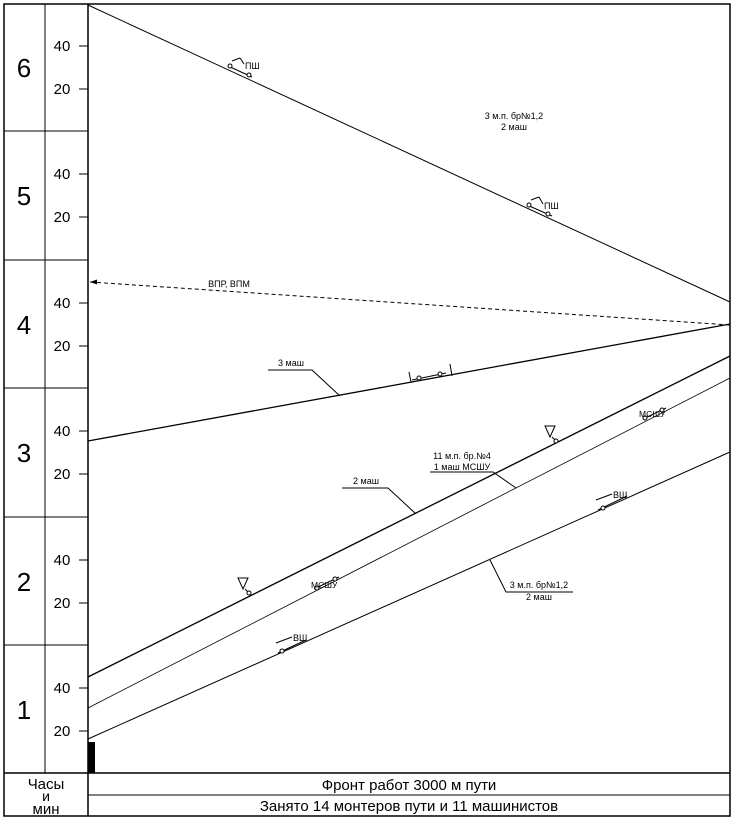 The width and height of the screenshot is (738, 820). What do you see at coordinates (62, 174) in the screenshot?
I see `minute-label-5-40: 40` at bounding box center [62, 174].